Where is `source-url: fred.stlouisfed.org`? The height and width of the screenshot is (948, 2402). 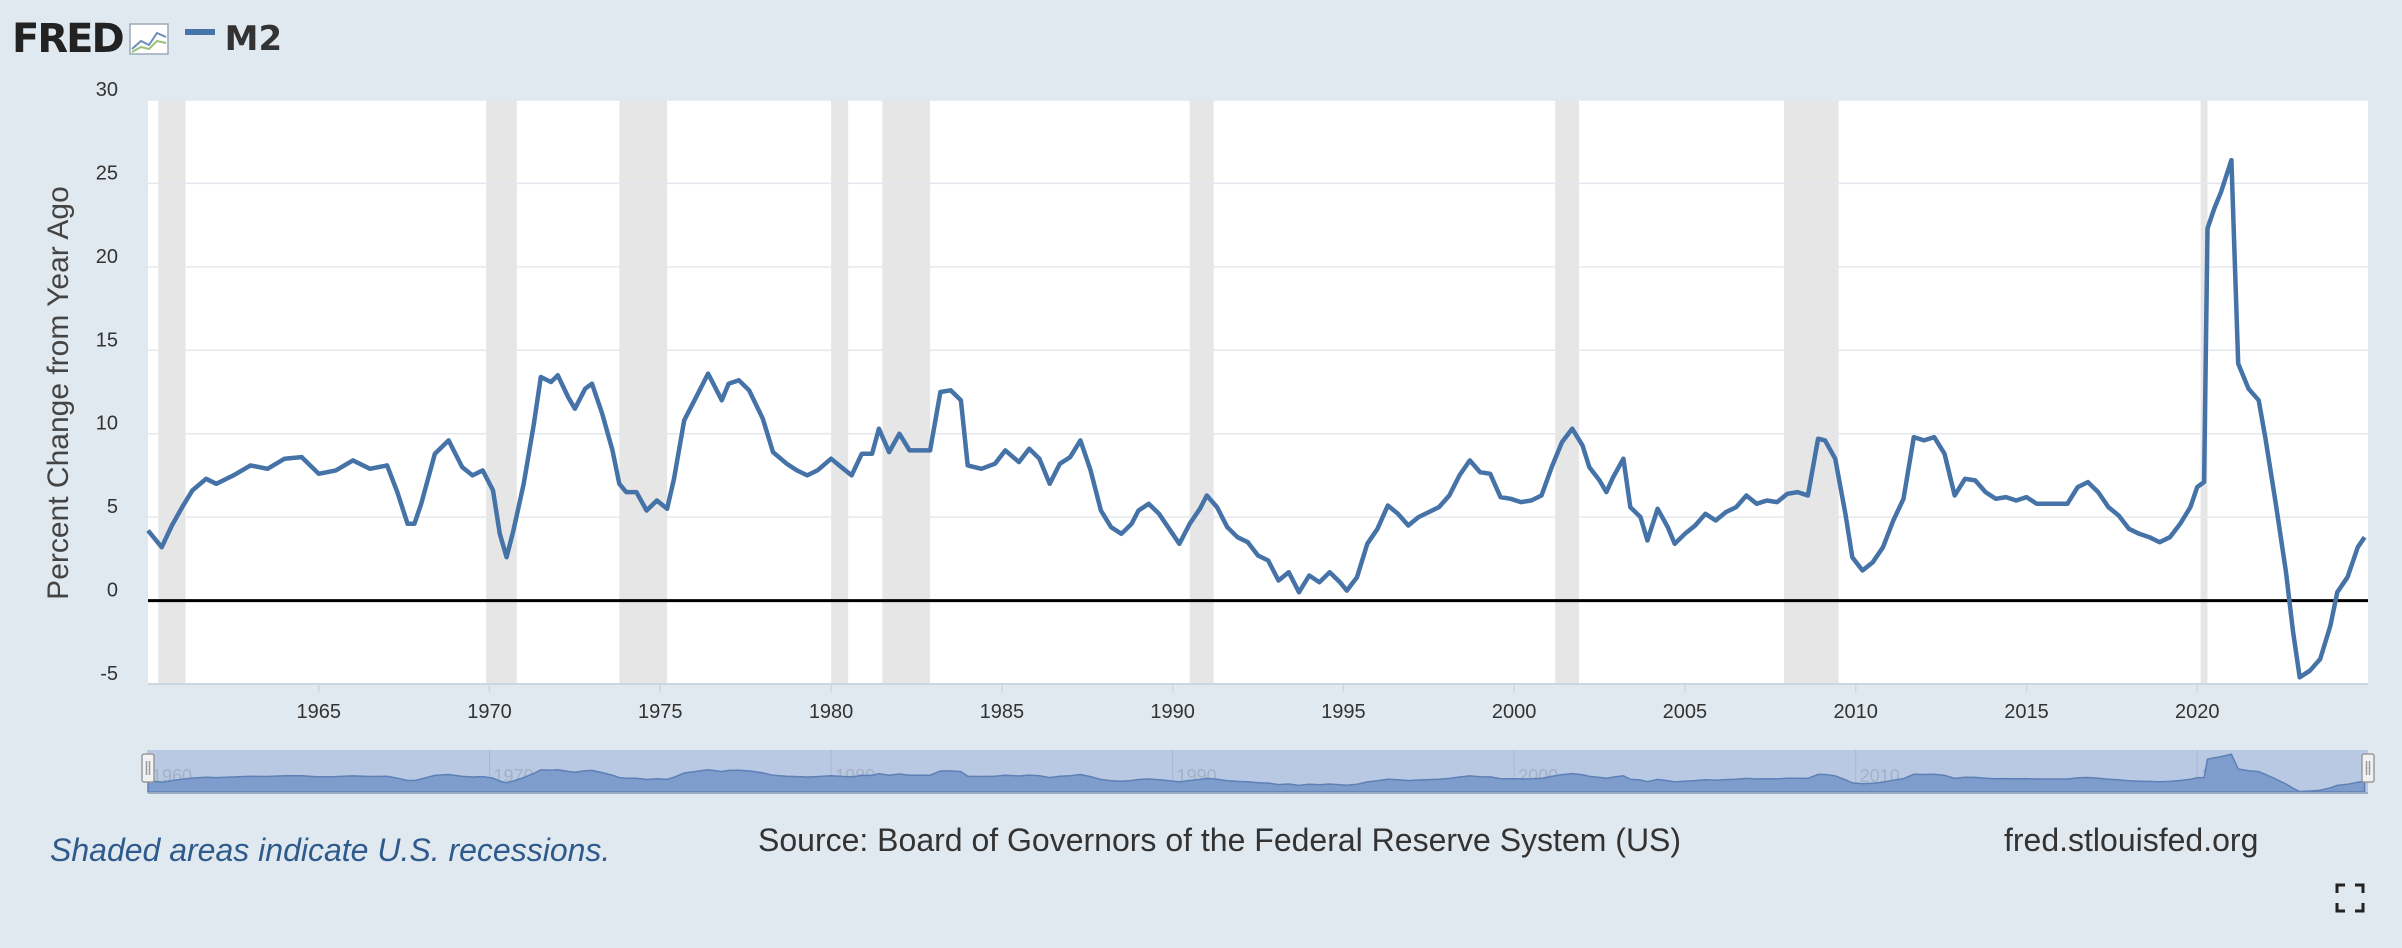
source-url: fred.stlouisfed.org is located at coordinates (2131, 840).